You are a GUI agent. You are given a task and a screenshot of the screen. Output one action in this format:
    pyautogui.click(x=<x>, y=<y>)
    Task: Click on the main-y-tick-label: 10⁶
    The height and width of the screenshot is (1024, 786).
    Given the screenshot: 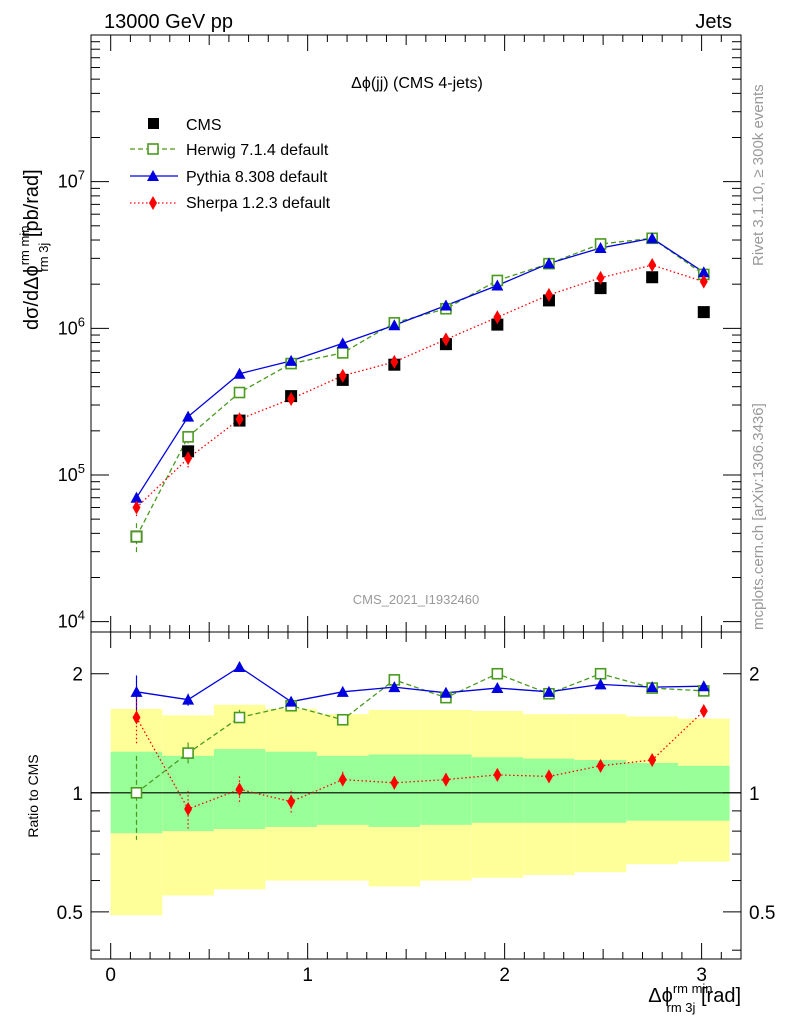 What is the action you would take?
    pyautogui.click(x=71, y=326)
    